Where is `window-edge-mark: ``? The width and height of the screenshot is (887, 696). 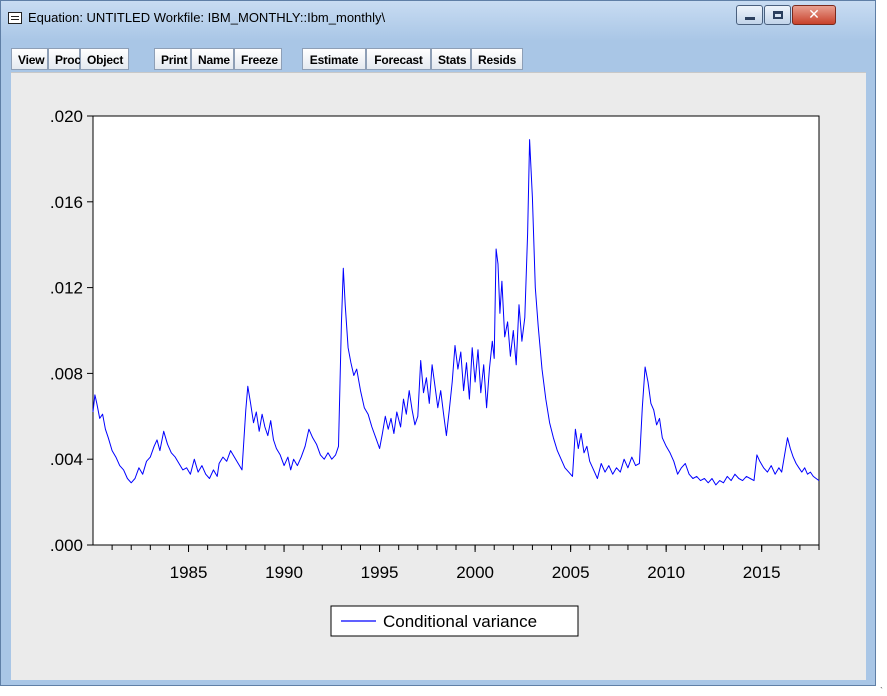
window-edge-mark: ` is located at coordinates (881, 691).